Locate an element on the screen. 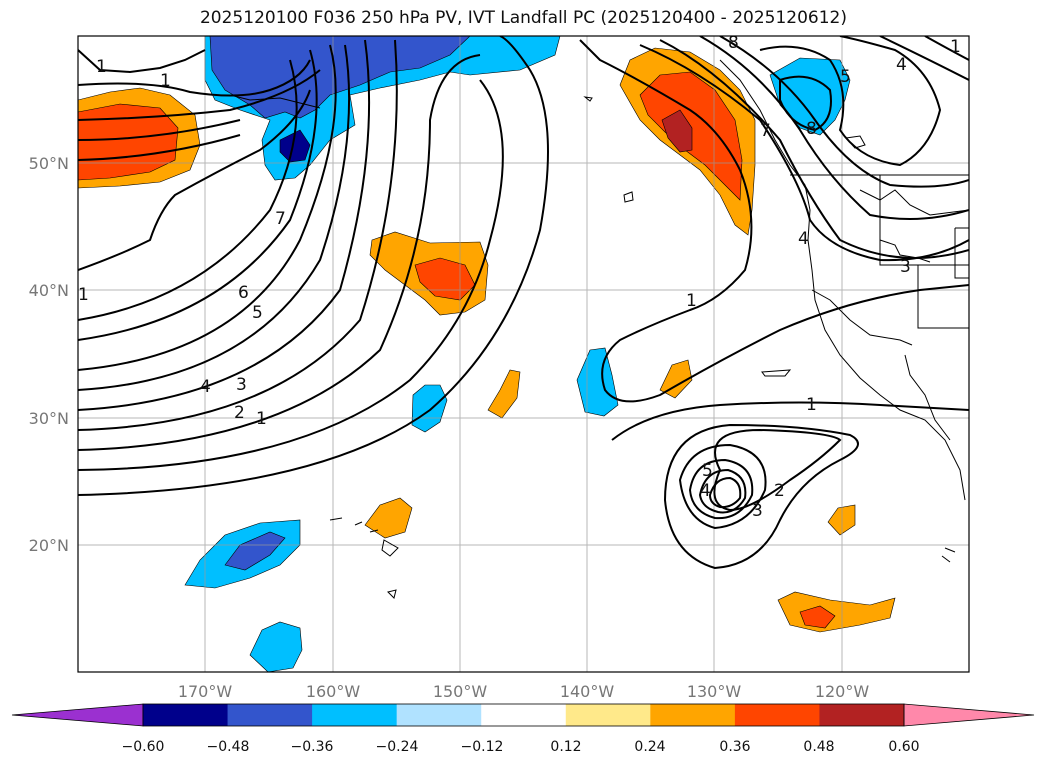  colorbar-tick-label: −0.60 is located at coordinates (143, 747).